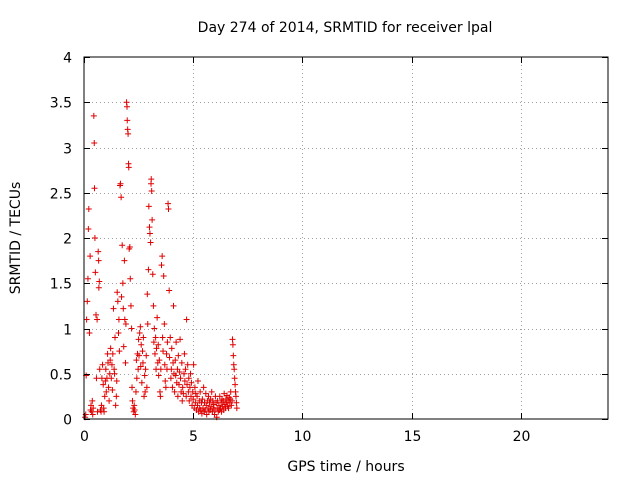  What do you see at coordinates (61, 285) in the screenshot?
I see `y-tick-label: 1.5` at bounding box center [61, 285].